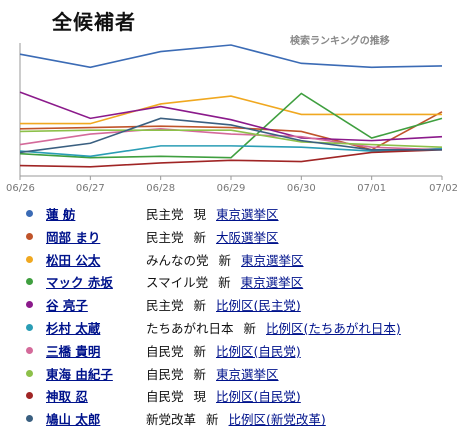 The height and width of the screenshot is (434, 462). What do you see at coordinates (67, 306) in the screenshot?
I see `candidate-name-link: 谷 亮子` at bounding box center [67, 306].